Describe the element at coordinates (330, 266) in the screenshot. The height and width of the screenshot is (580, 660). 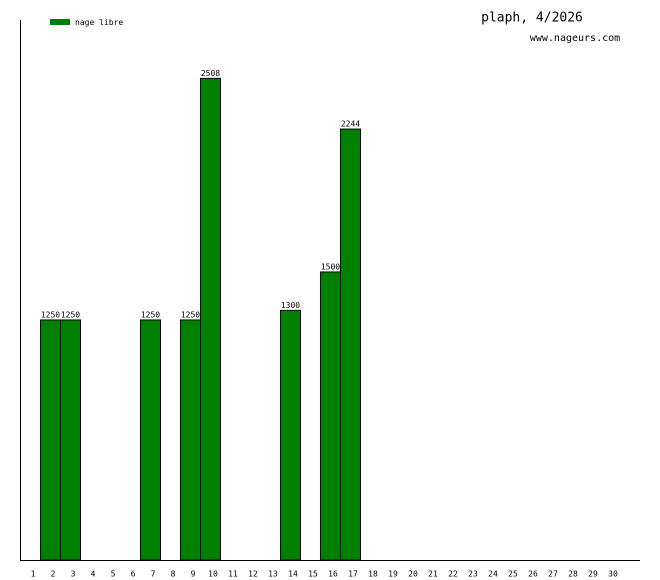
I see `data-label: 1500` at that location.